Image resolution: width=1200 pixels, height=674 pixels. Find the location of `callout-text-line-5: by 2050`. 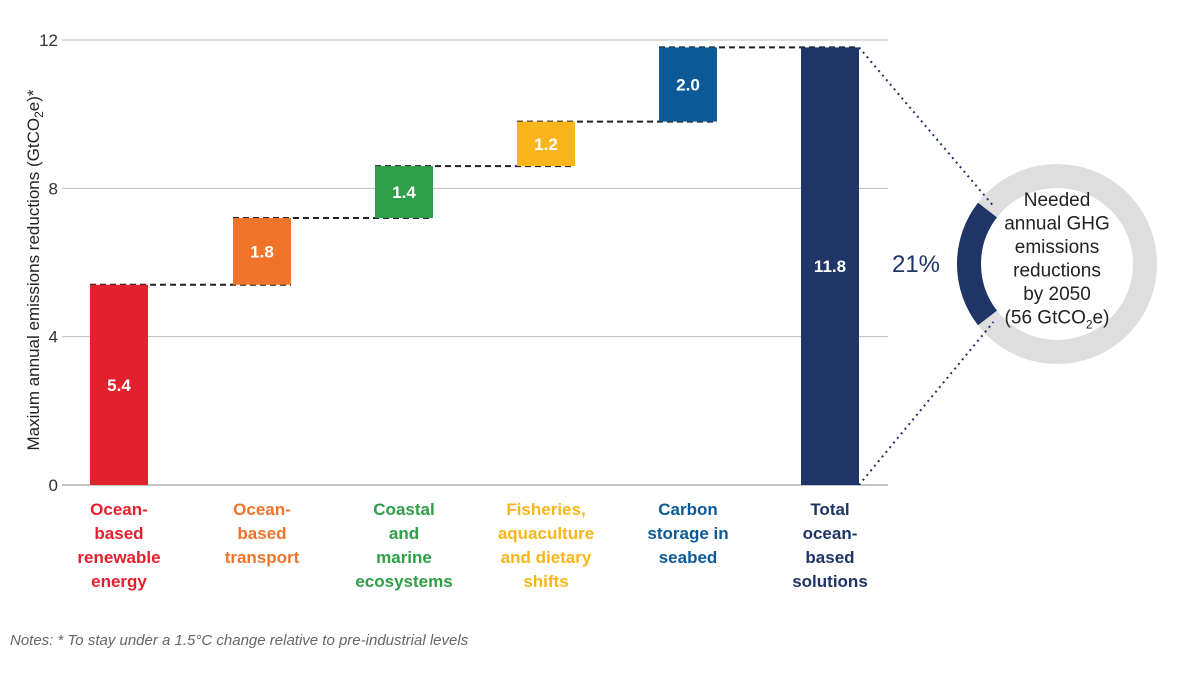

callout-text-line-5: by 2050 is located at coordinates (1057, 294).